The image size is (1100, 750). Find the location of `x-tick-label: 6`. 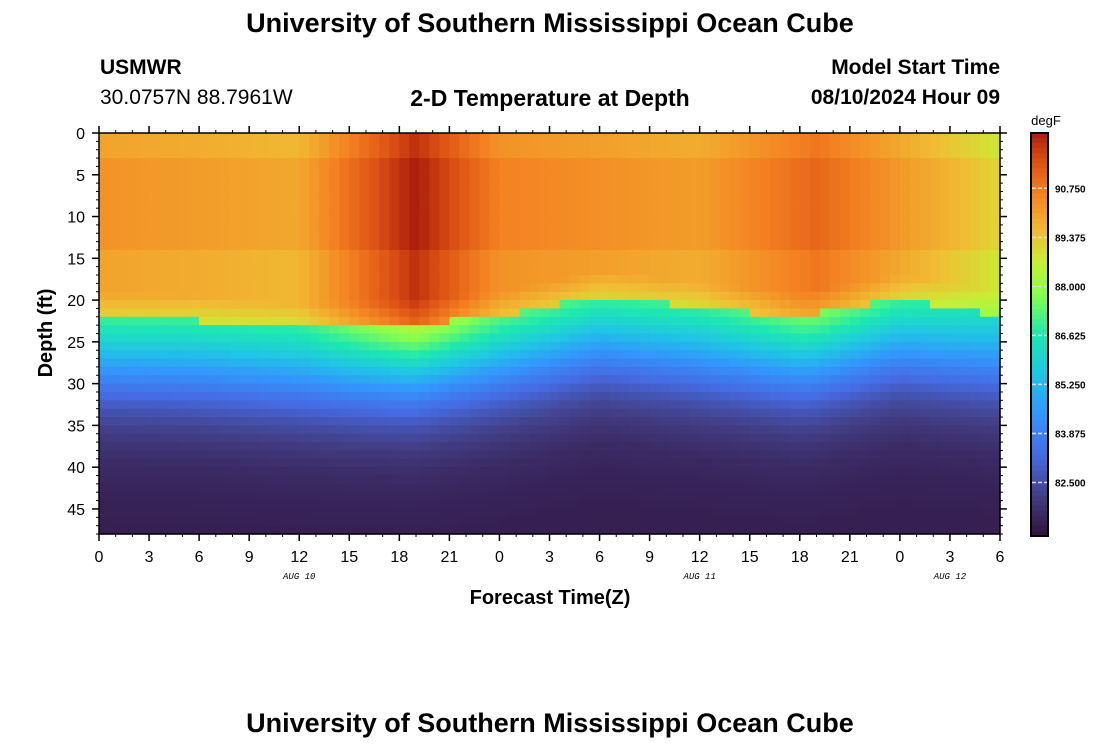

x-tick-label: 6 is located at coordinates (1000, 557).